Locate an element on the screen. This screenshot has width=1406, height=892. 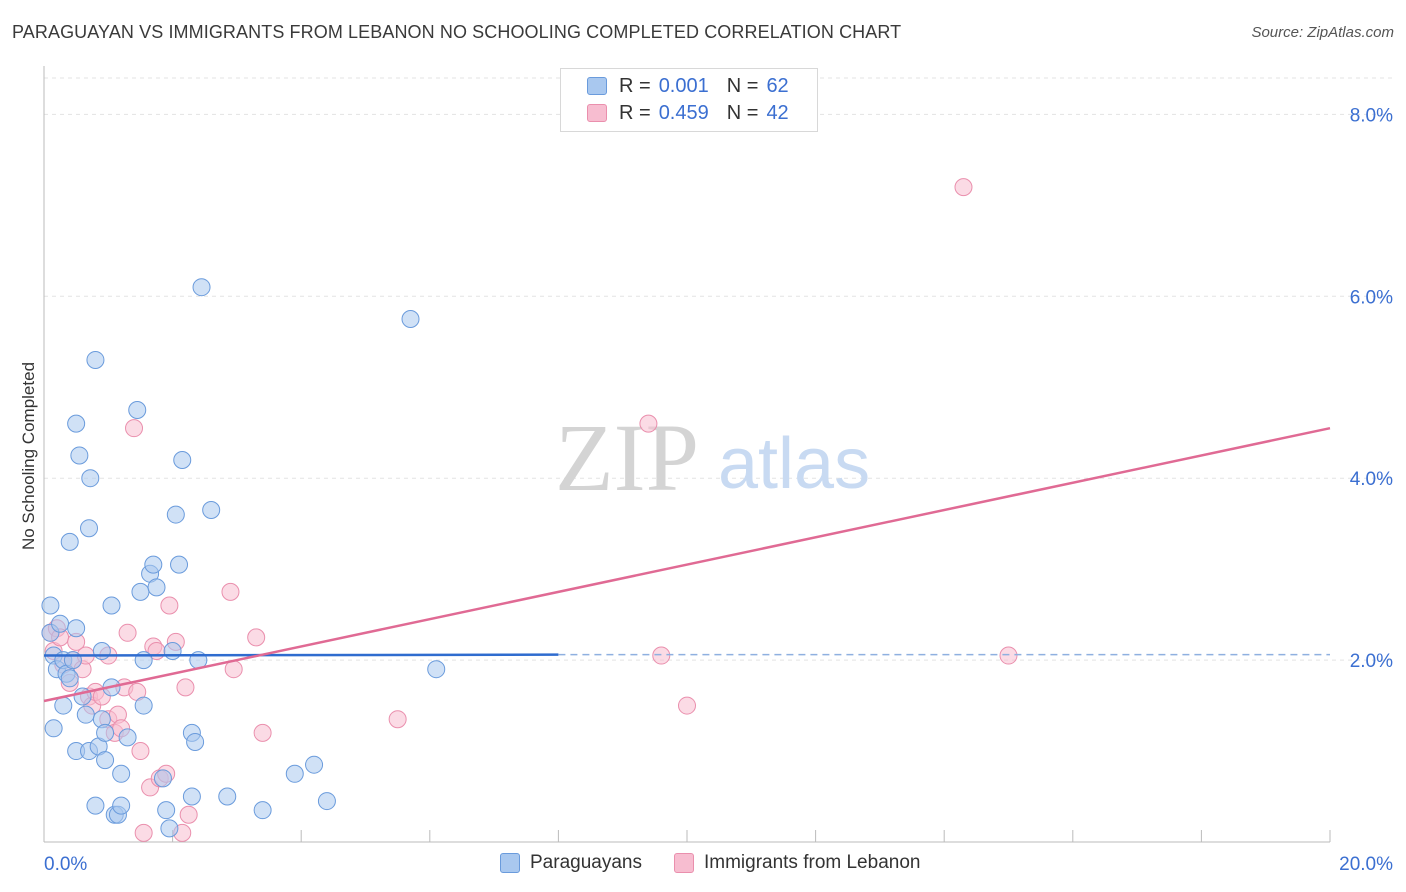
y-axis-label: No Schooling Completed is located at coordinates (28, 456).